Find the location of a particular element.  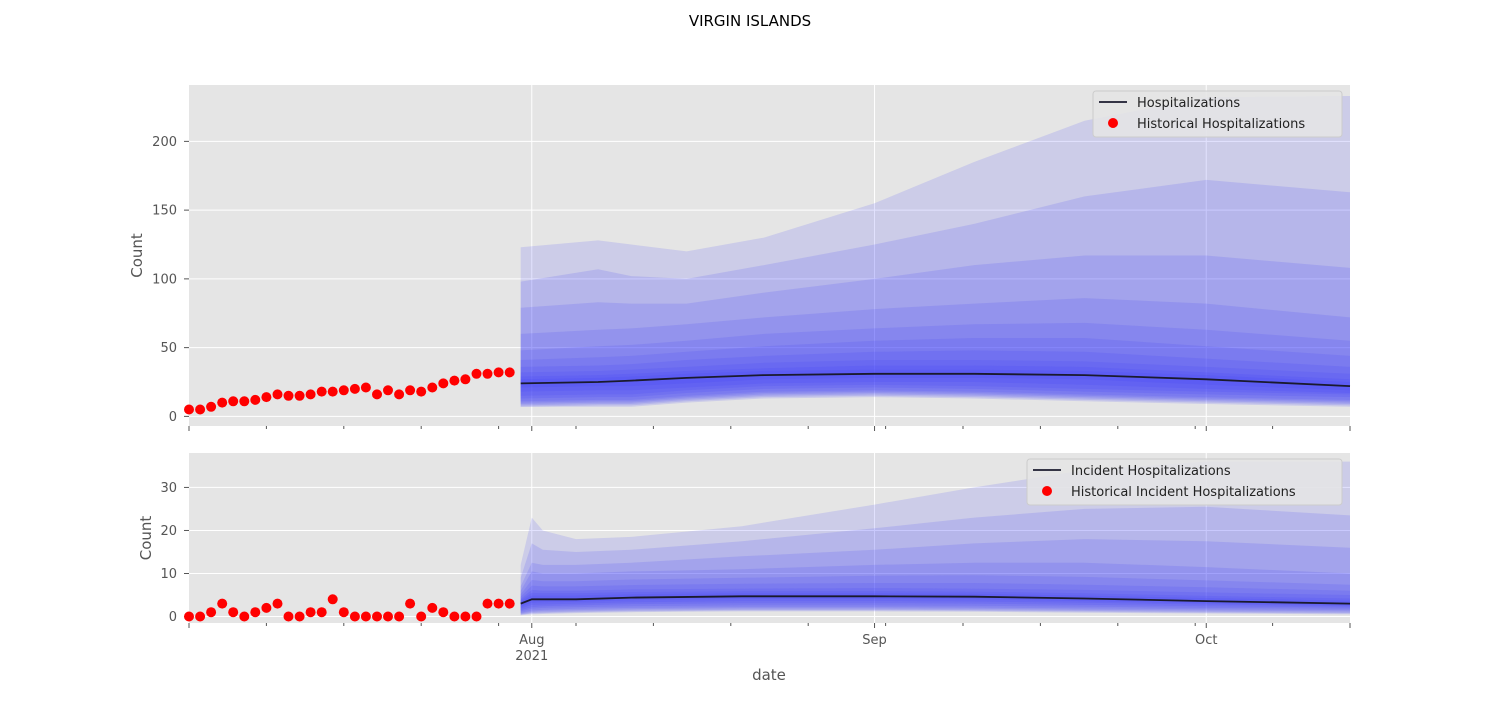

y-tick-label: 10 is located at coordinates (168, 574).